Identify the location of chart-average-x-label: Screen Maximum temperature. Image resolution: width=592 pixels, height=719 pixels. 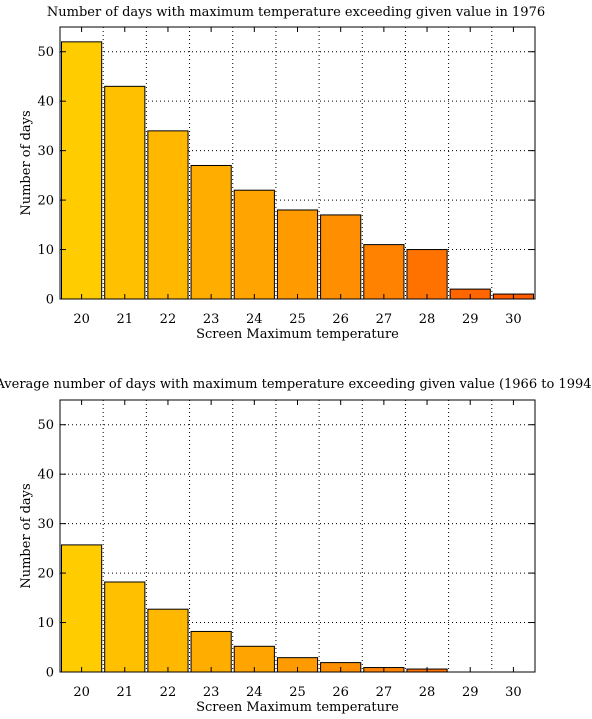
(297, 707).